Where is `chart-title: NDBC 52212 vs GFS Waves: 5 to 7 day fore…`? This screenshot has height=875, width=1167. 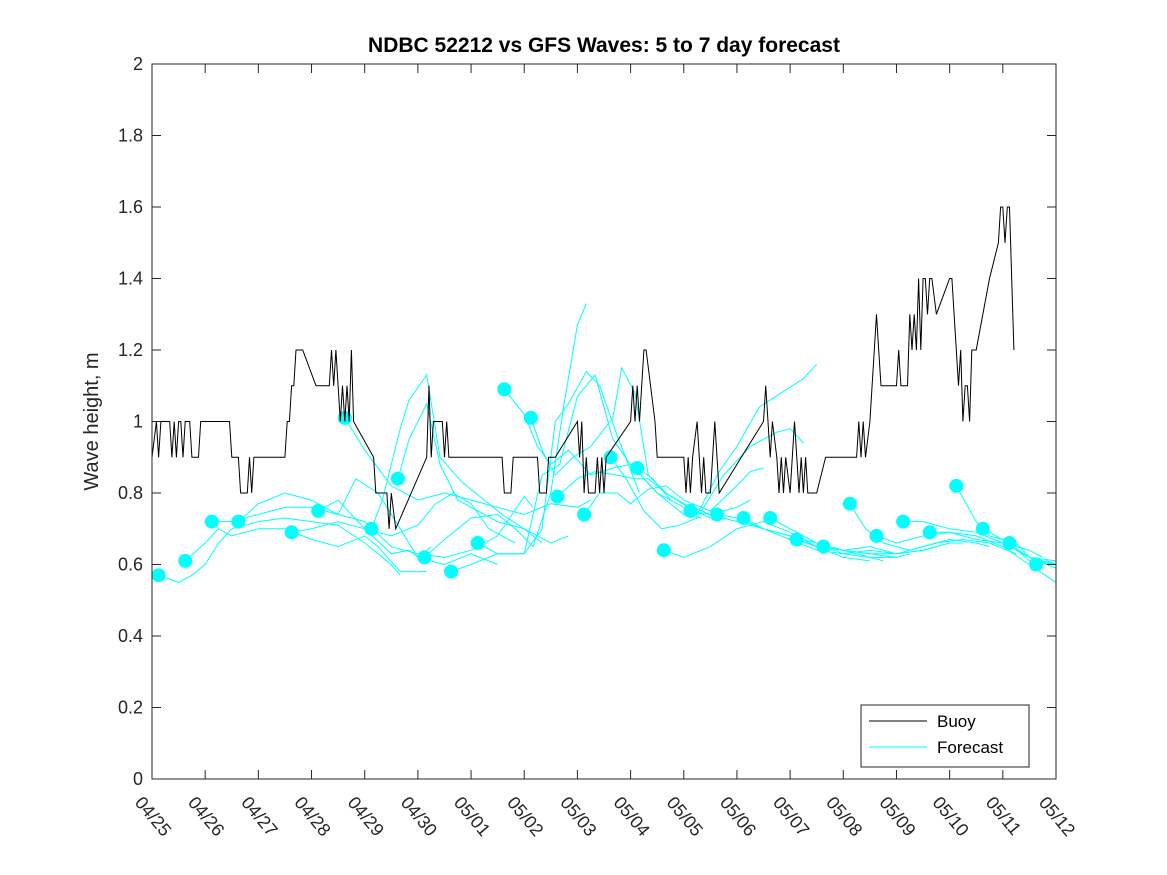
chart-title: NDBC 52212 vs GFS Waves: 5 to 7 day fore… is located at coordinates (604, 45).